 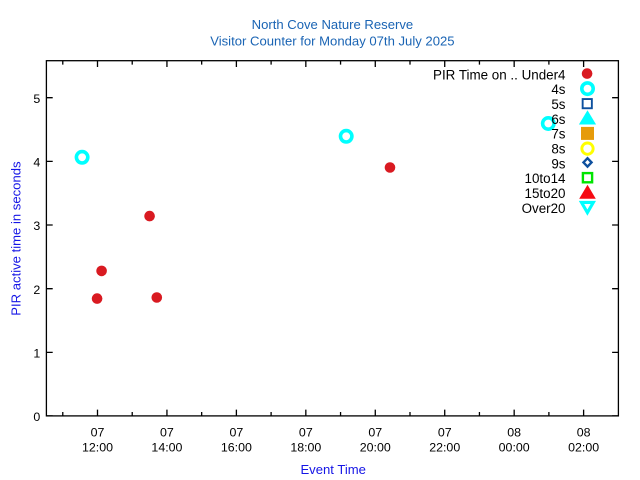 I want to click on svg-text: 9s, so click(x=558, y=163).